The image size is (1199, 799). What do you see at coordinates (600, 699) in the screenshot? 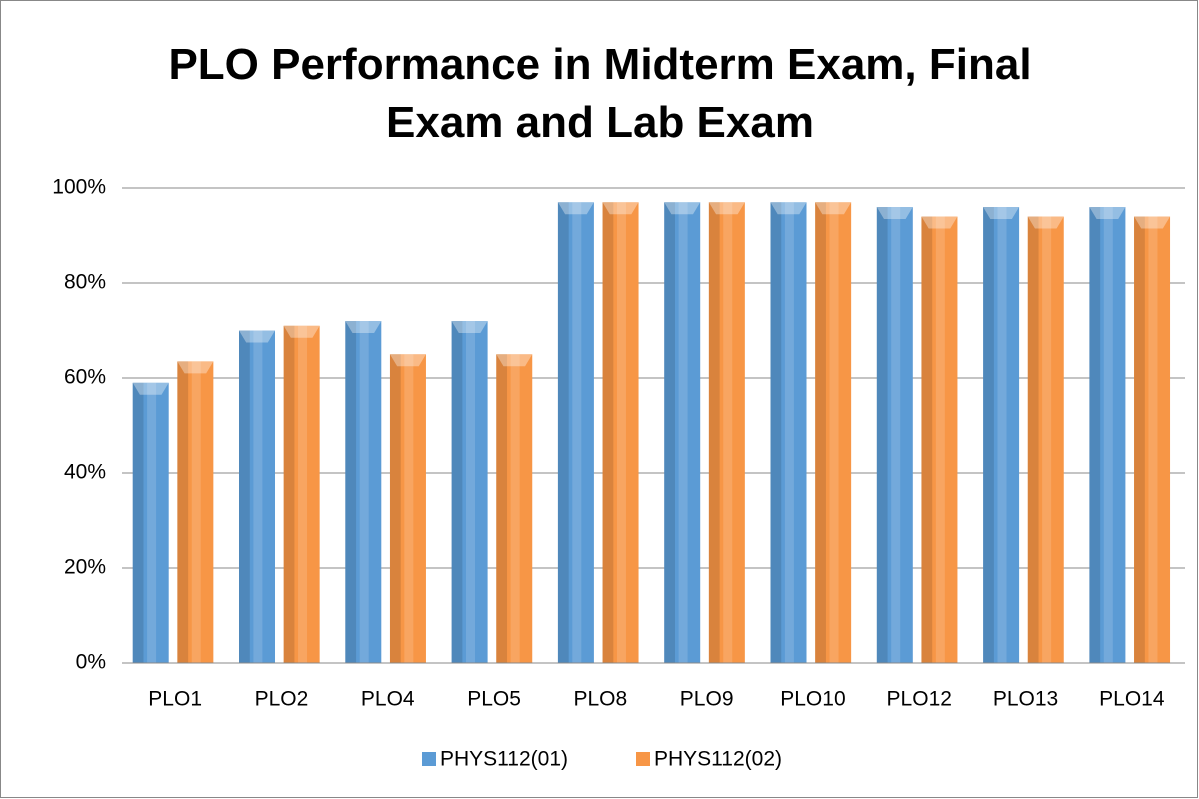
I see `x-tick-label: PLO8` at bounding box center [600, 699].